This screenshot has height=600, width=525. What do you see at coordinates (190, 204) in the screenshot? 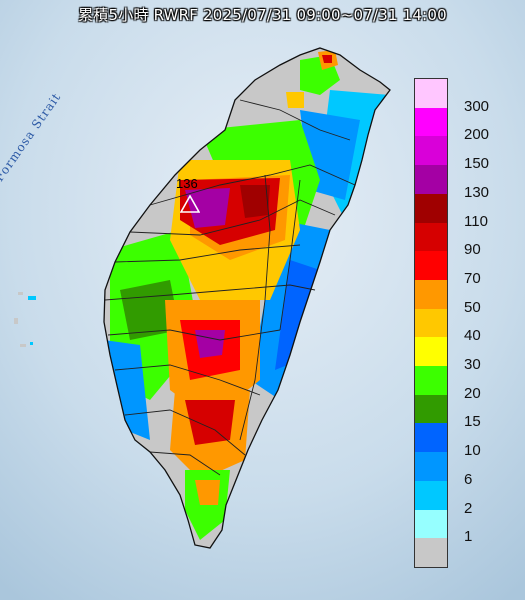
I see `peak-triangle-icon` at bounding box center [190, 204].